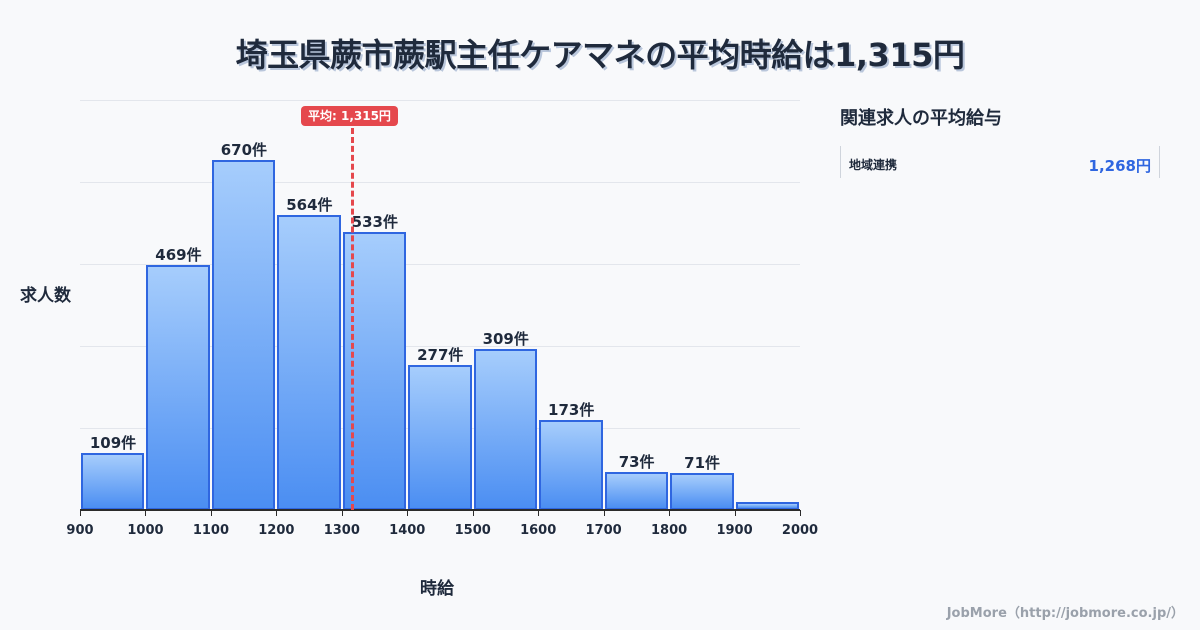  What do you see at coordinates (734, 530) in the screenshot?
I see `x-tick-label: 1900` at bounding box center [734, 530].